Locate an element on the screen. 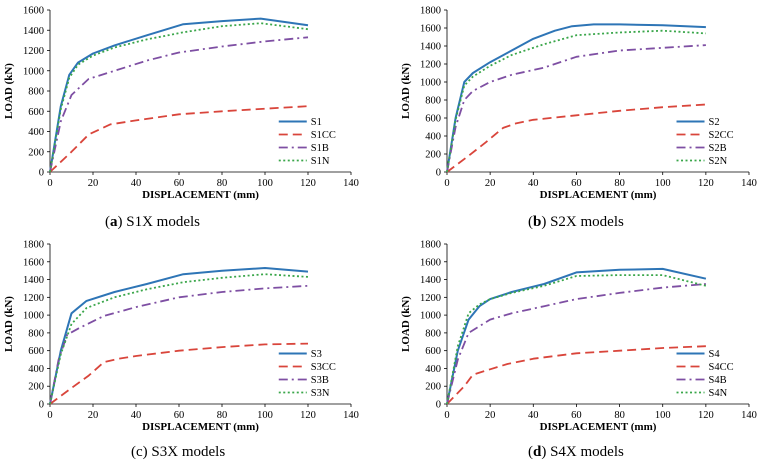  legend-label-s1cc: S1CC is located at coordinates (323, 135).